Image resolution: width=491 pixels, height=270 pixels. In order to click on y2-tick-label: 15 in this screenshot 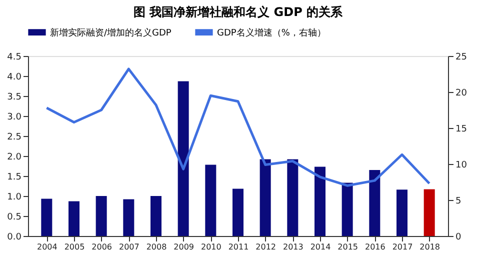, I will do `click(461, 129)`.